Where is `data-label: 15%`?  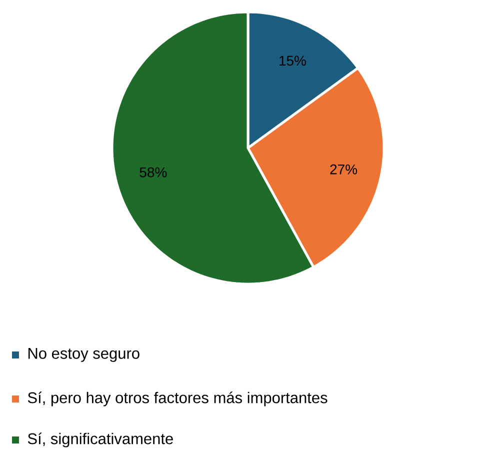 data-label: 15% is located at coordinates (293, 61).